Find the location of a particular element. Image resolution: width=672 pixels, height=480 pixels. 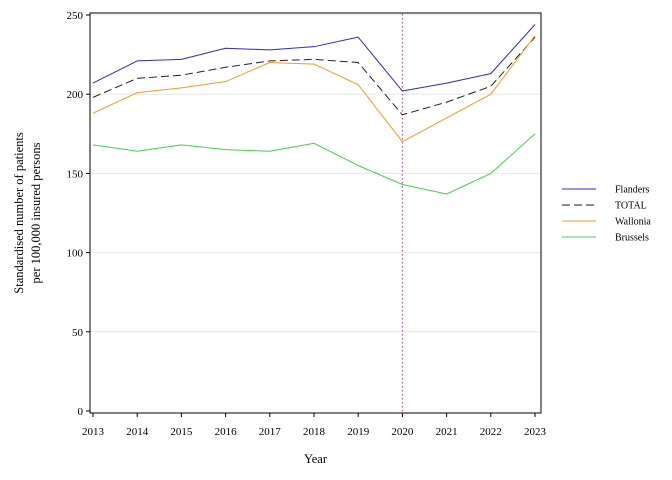

y-tick-label: 0 is located at coordinates (81, 412).